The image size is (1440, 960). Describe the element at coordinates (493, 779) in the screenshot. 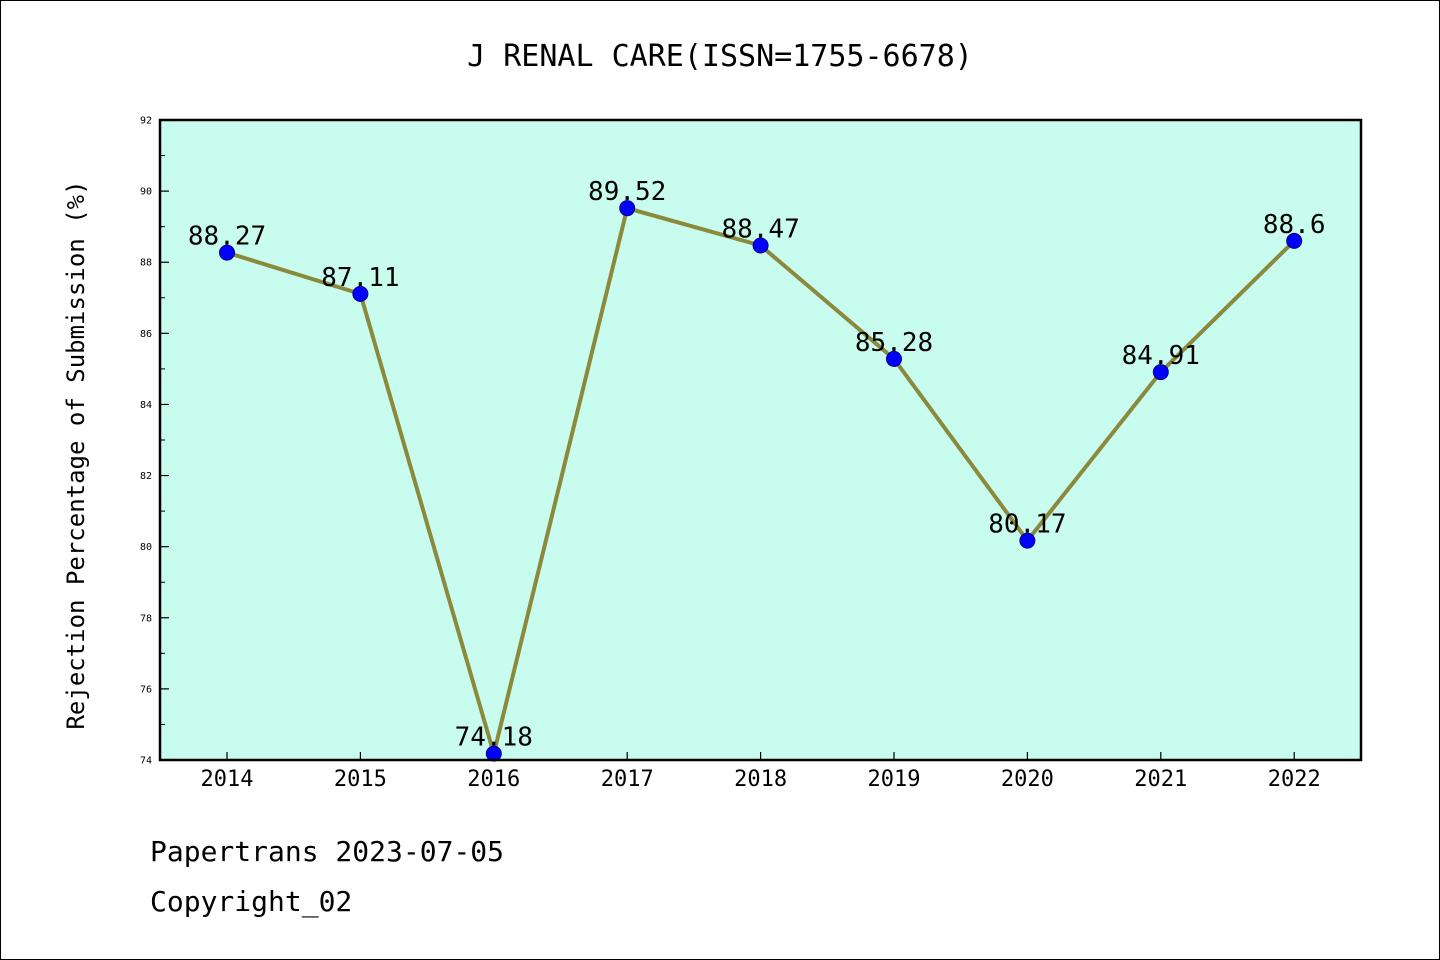

I see `x-tick-label: 2016` at that location.